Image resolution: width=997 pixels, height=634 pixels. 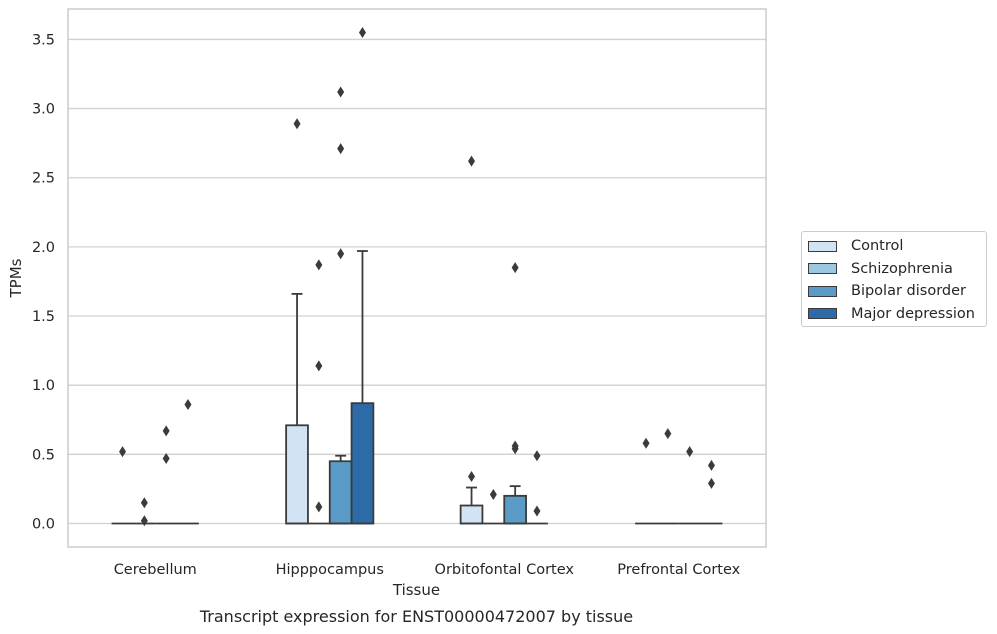 What do you see at coordinates (155, 570) in the screenshot?
I see `x-tick-label: Cerebellum` at bounding box center [155, 570].